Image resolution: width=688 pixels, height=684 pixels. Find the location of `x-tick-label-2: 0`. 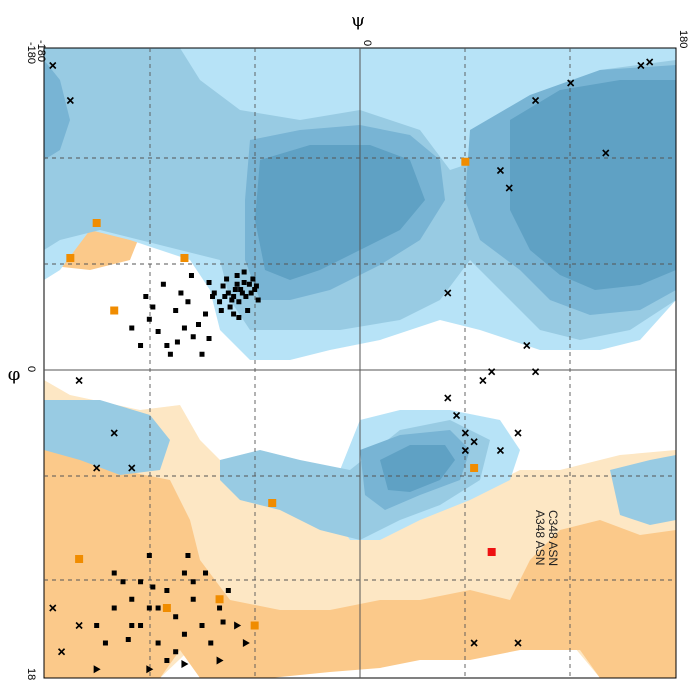

x-tick-label-2: 0 is located at coordinates (367, 43).